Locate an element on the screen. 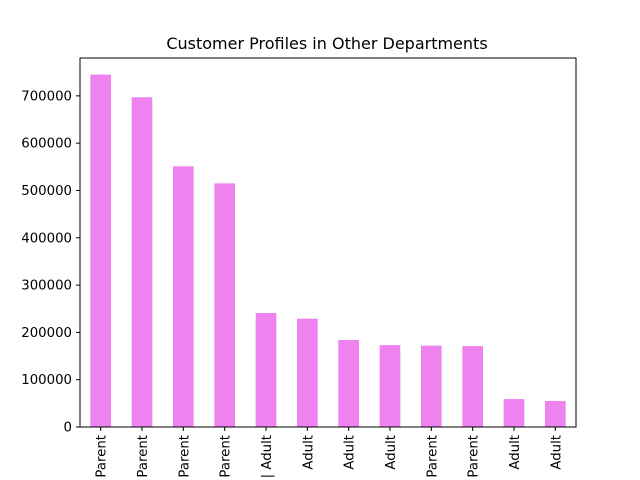  y-tick-label-6: 600000 is located at coordinates (46, 144).